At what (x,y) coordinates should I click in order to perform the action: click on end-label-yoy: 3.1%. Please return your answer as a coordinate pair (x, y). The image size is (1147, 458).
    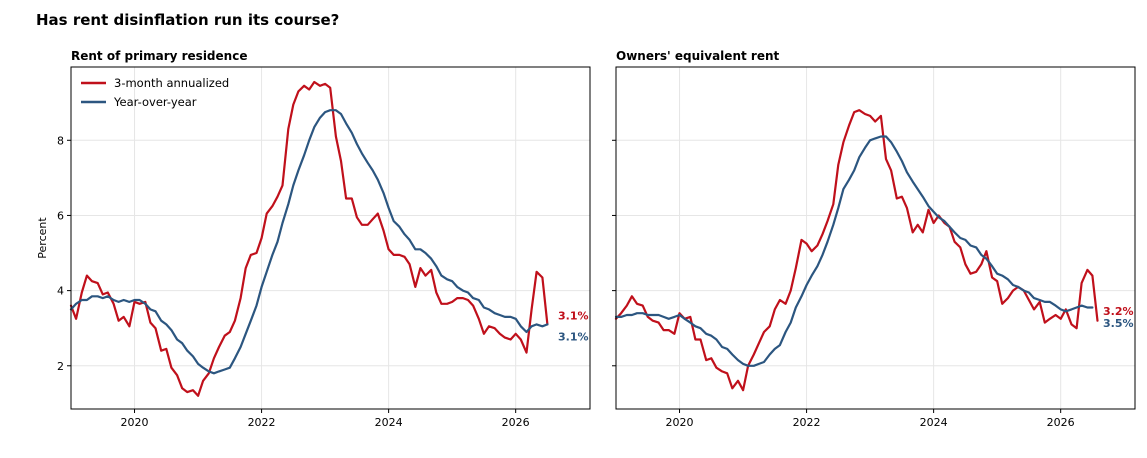
    Looking at the image, I should click on (573, 336).